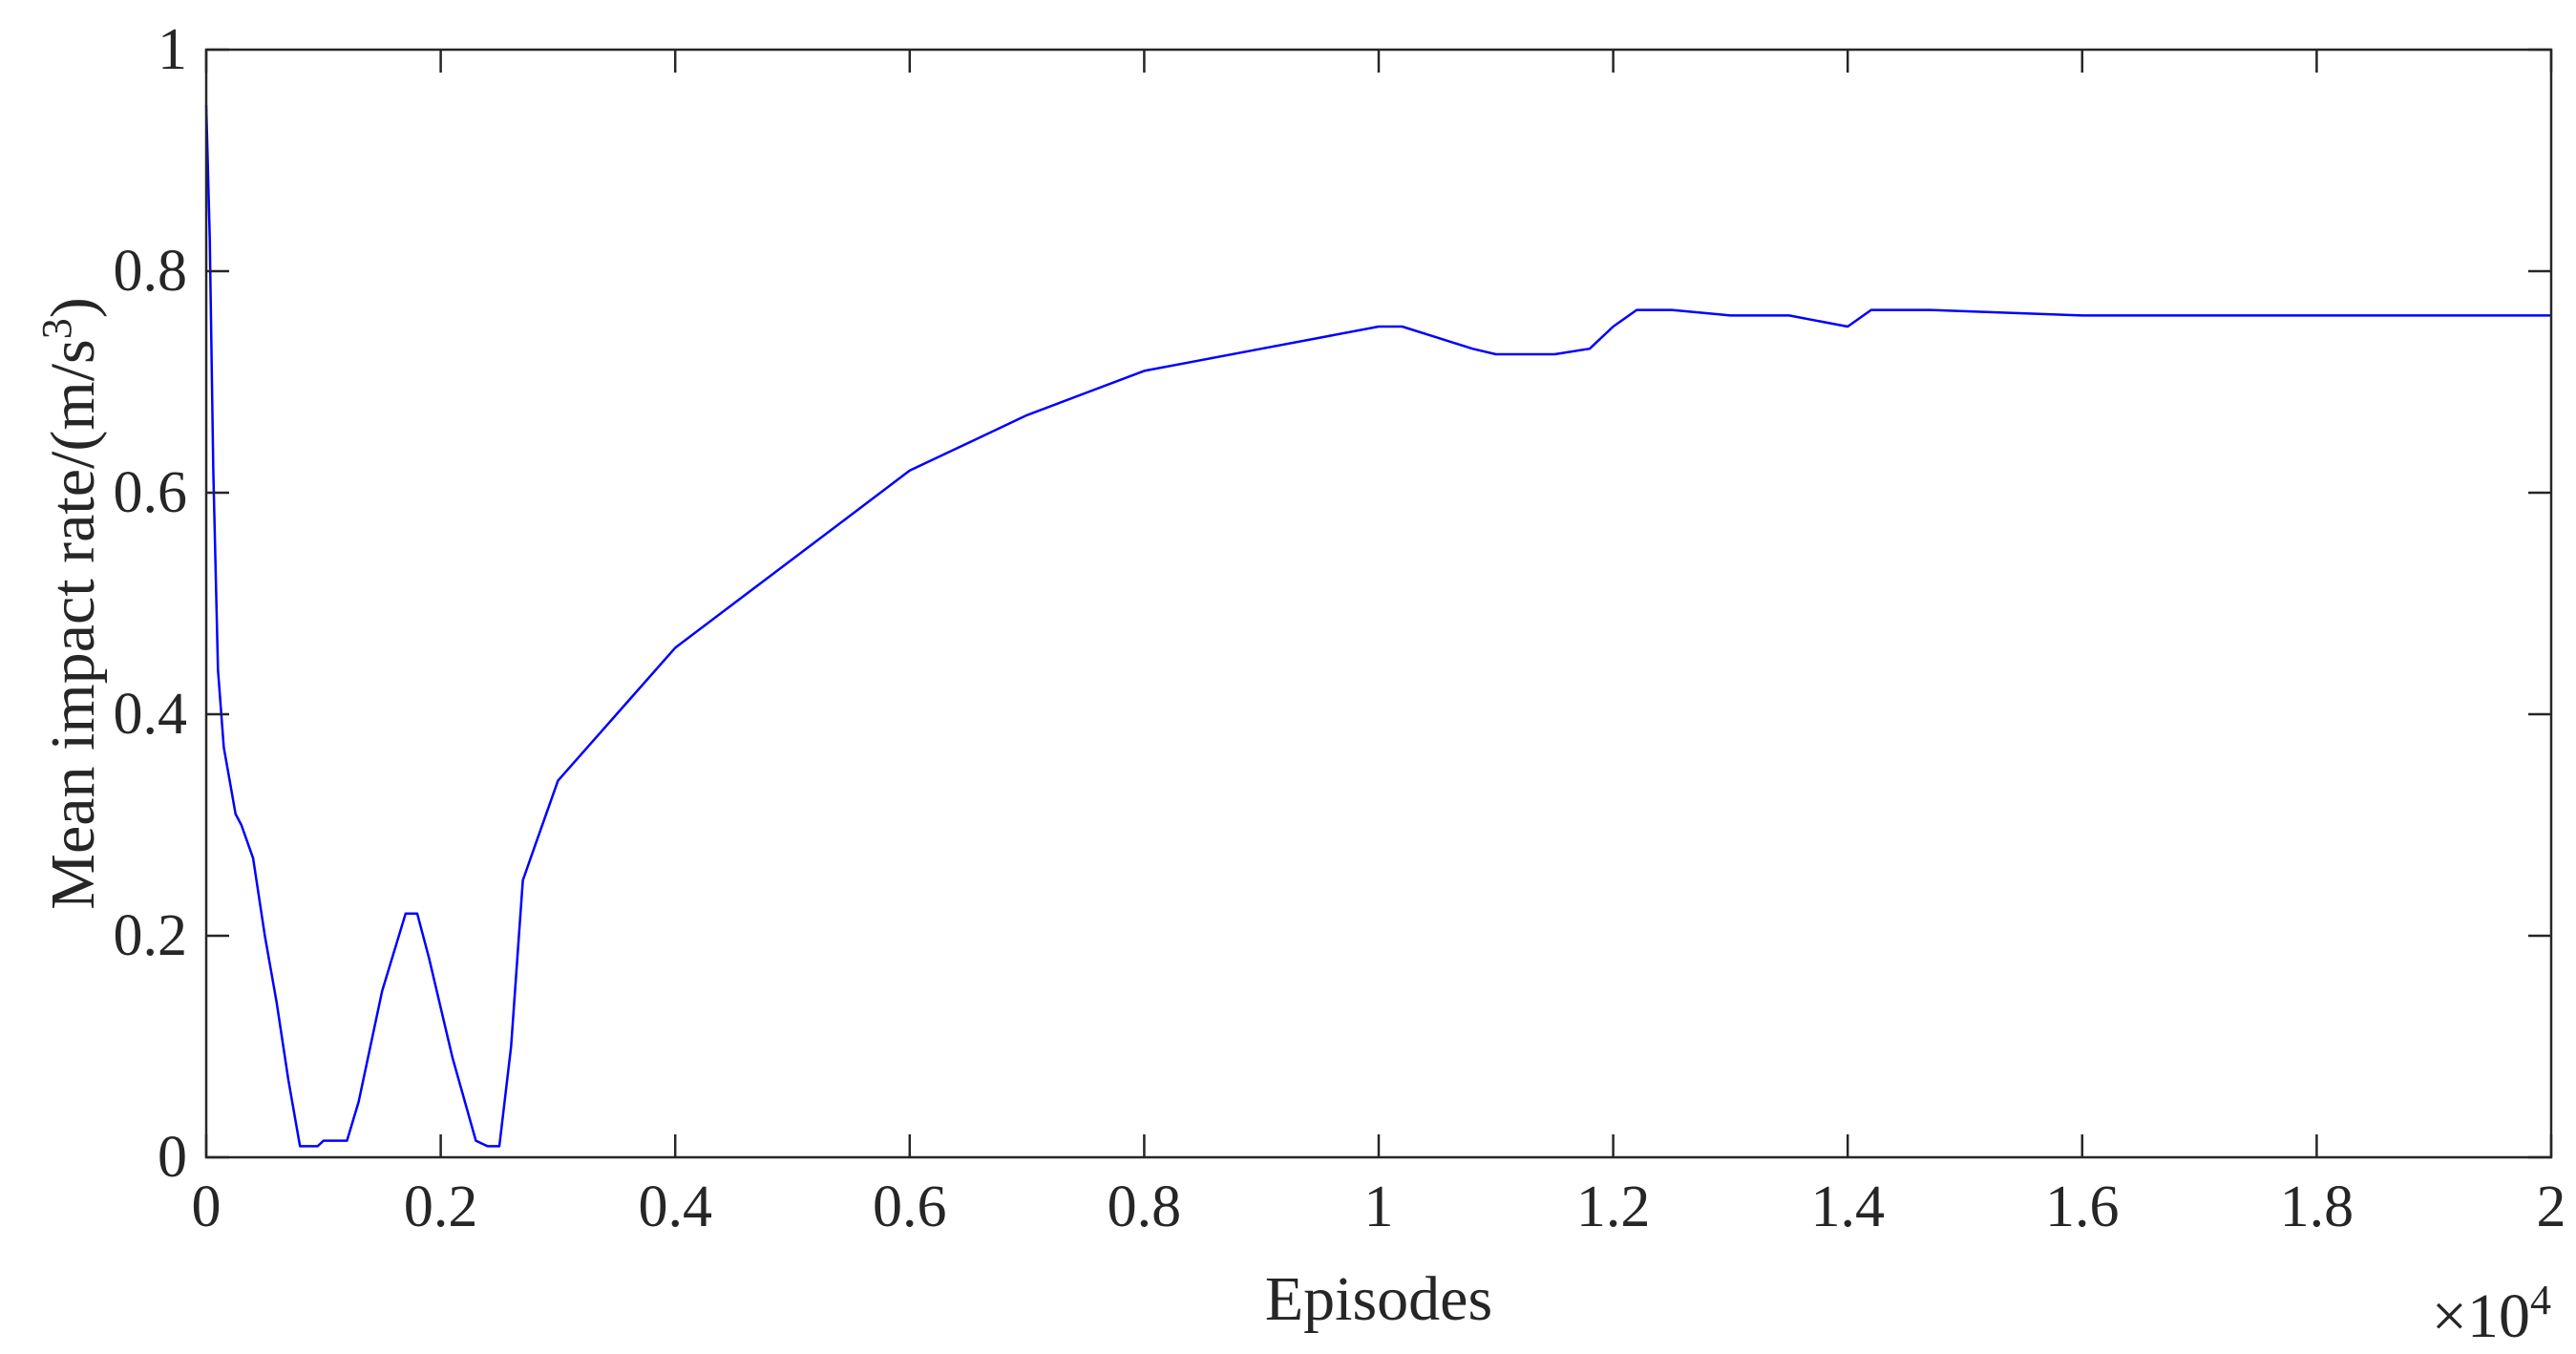 The height and width of the screenshot is (1354, 2576). Describe the element at coordinates (441, 1206) in the screenshot. I see `x-tick-label: 0.2` at that location.